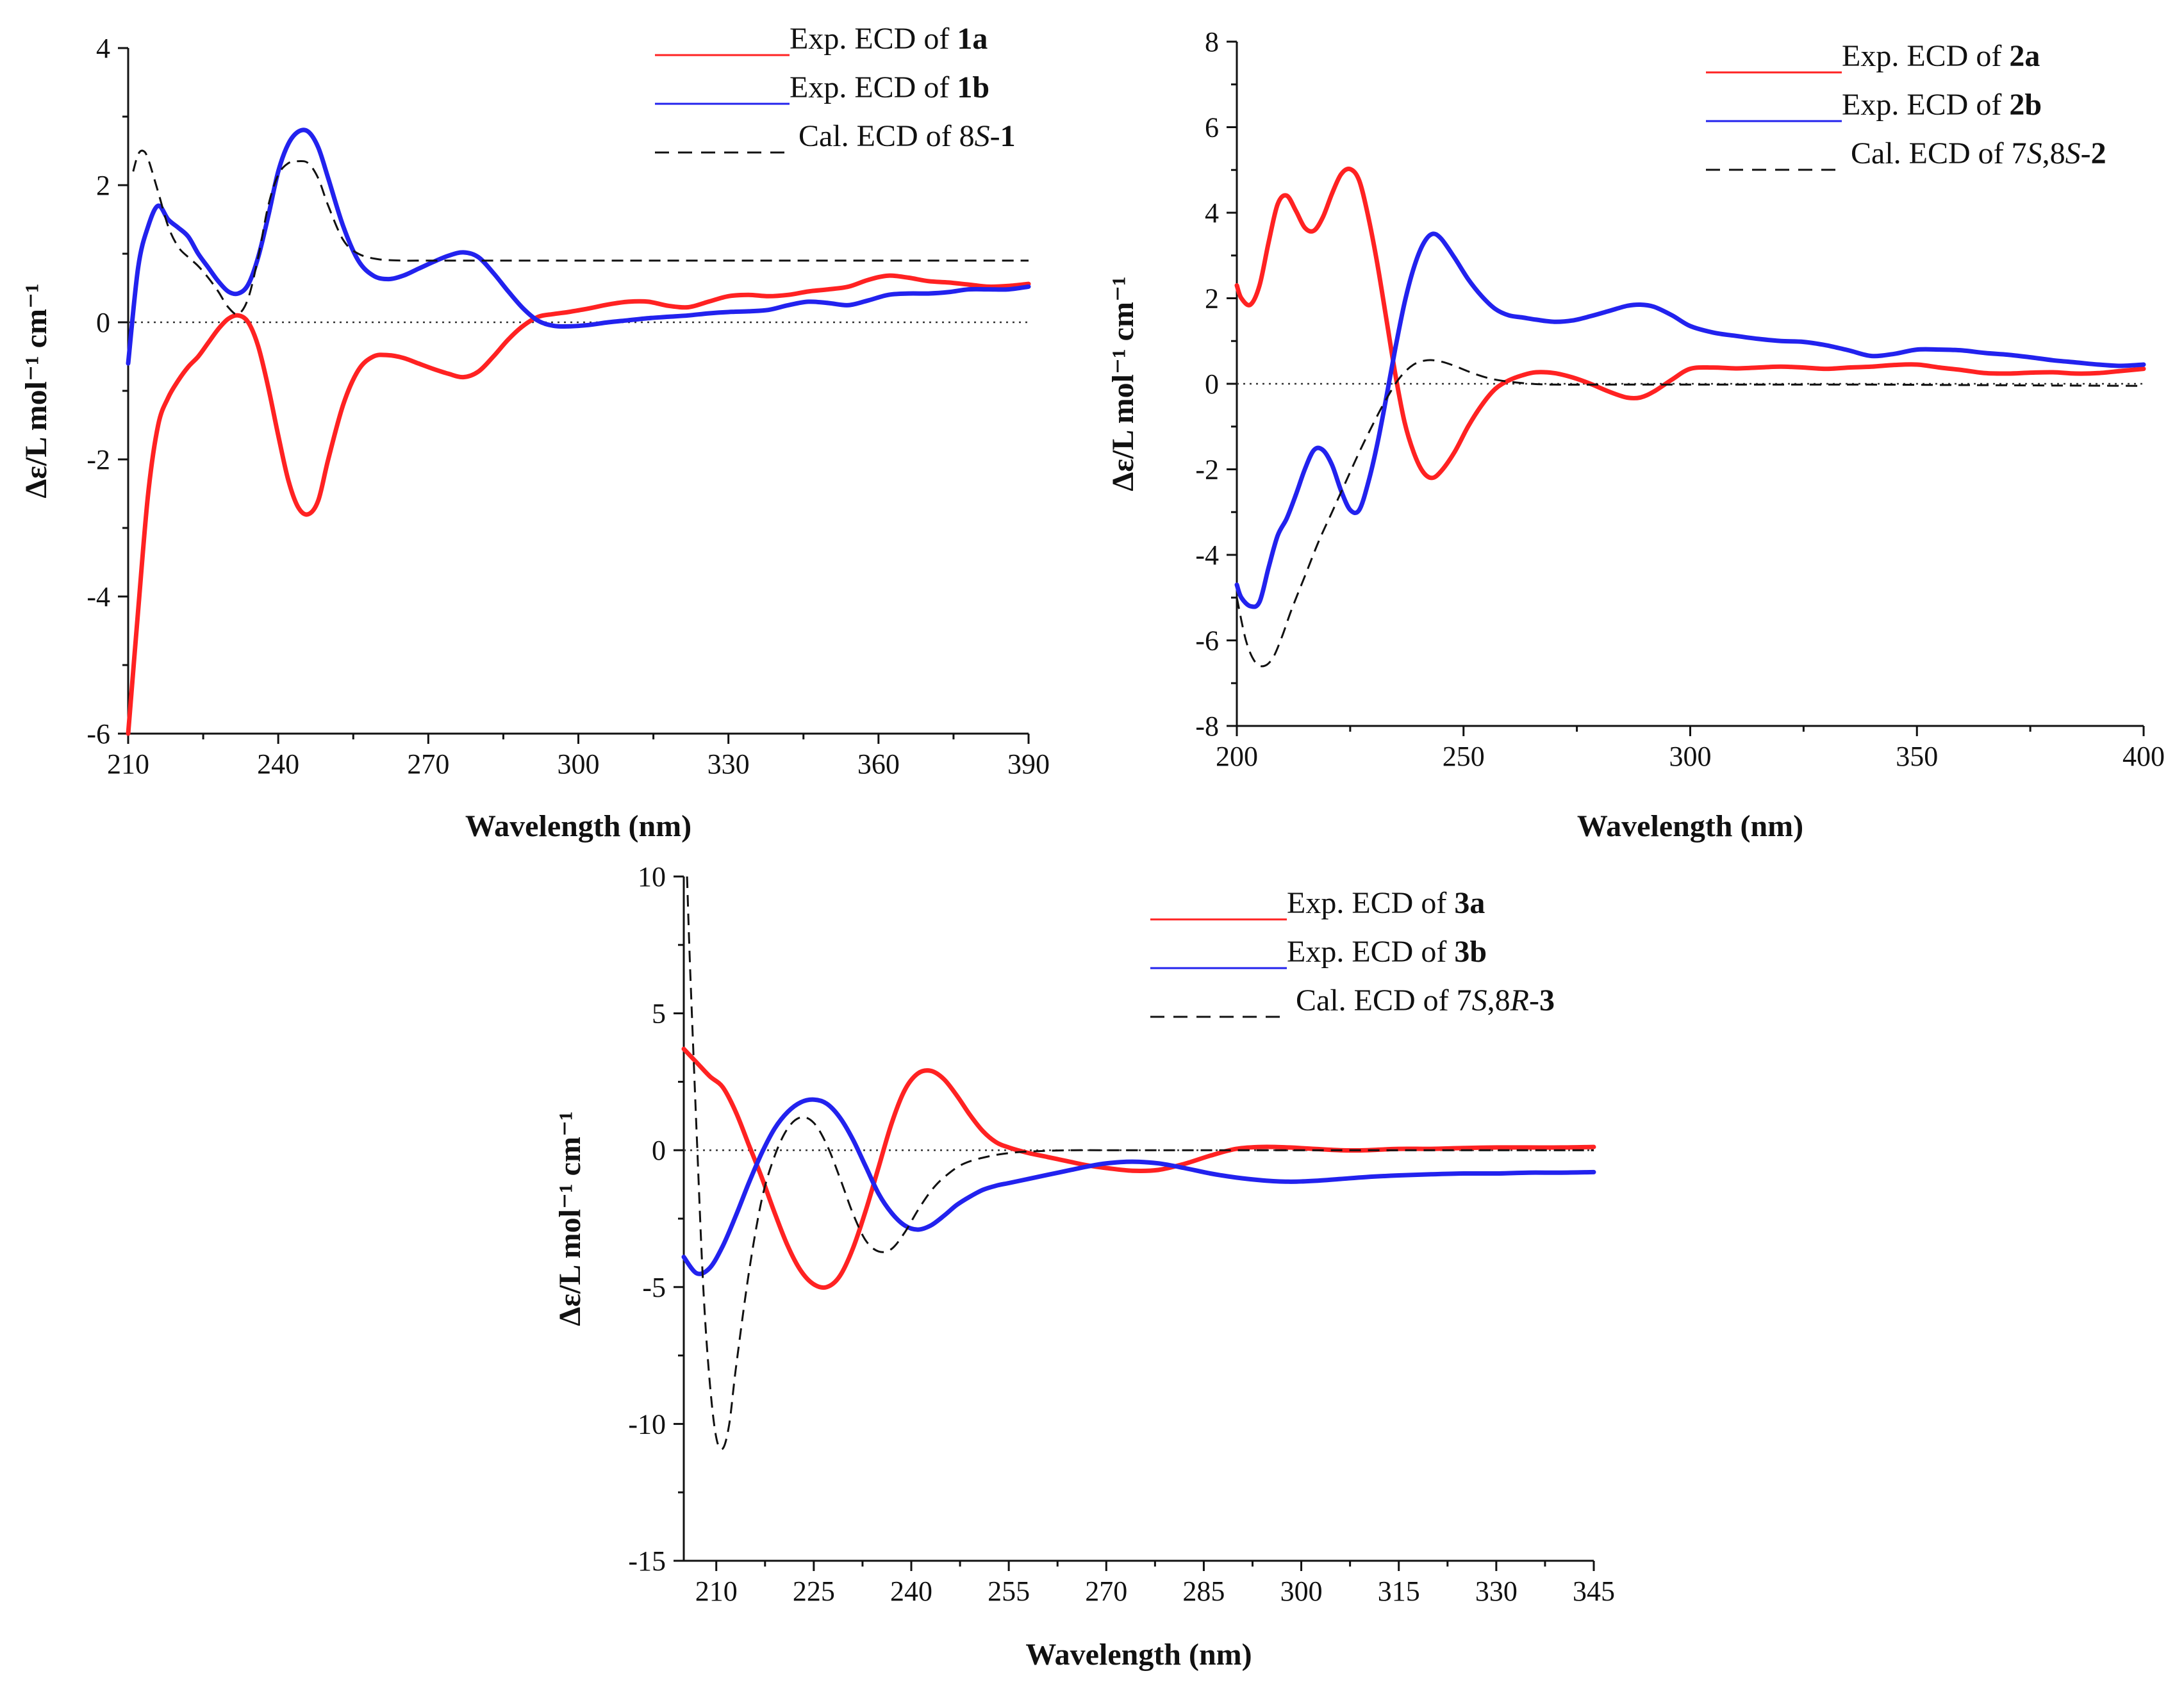  Describe the element at coordinates (1464, 756) in the screenshot. I see `x-tick-label: 250` at that location.